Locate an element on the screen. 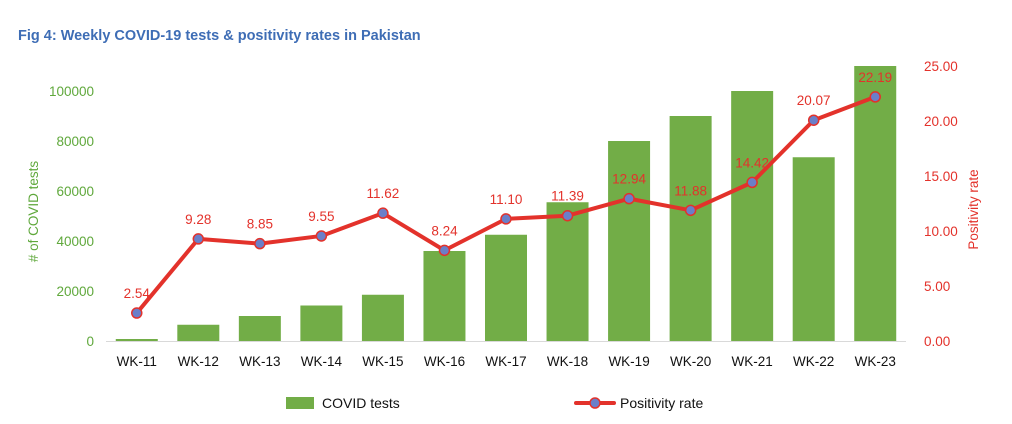 This screenshot has height=424, width=1012. data-label-wk-11: 2.54 is located at coordinates (137, 293).